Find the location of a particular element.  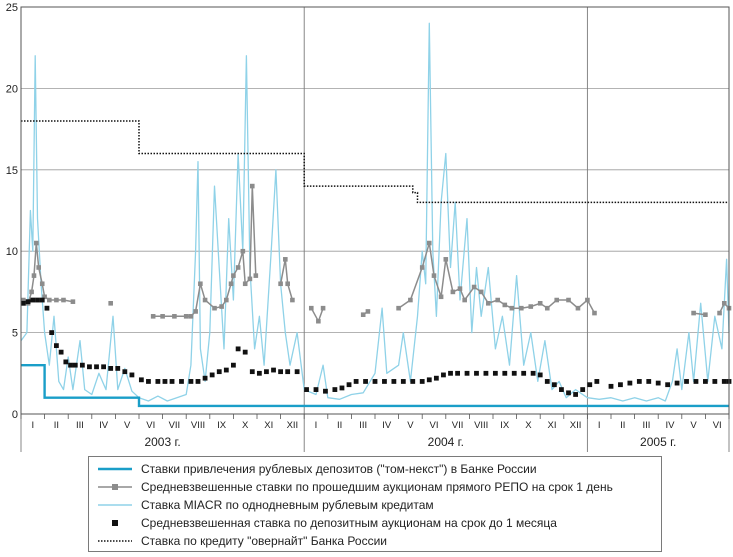

x-tick-label: XI is located at coordinates (268, 425).